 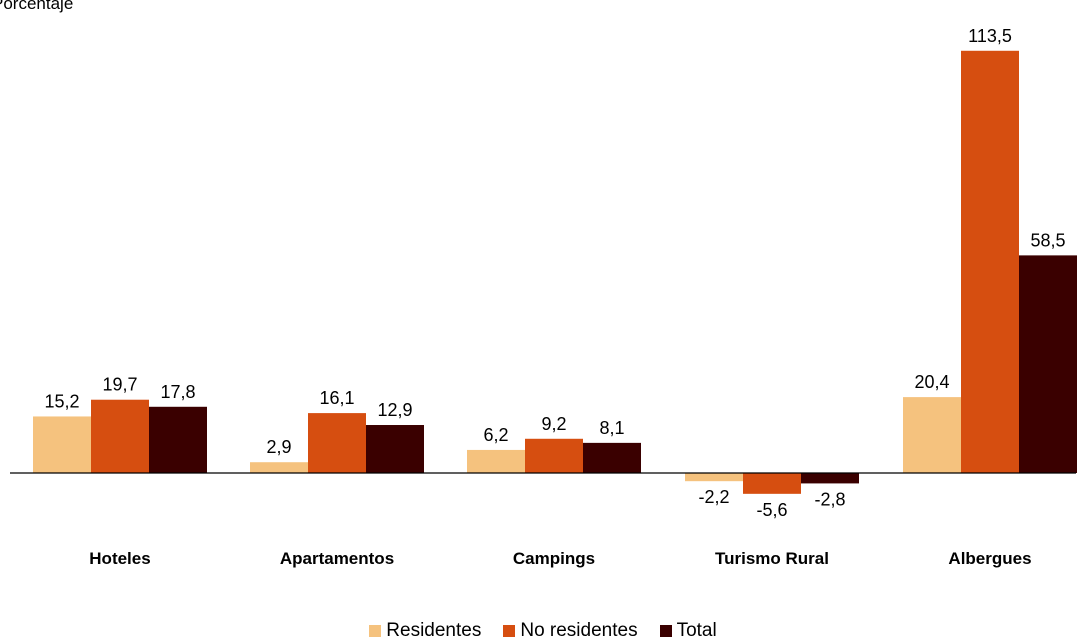 I want to click on data-label-residentes-1: 2,9, so click(x=278, y=447).